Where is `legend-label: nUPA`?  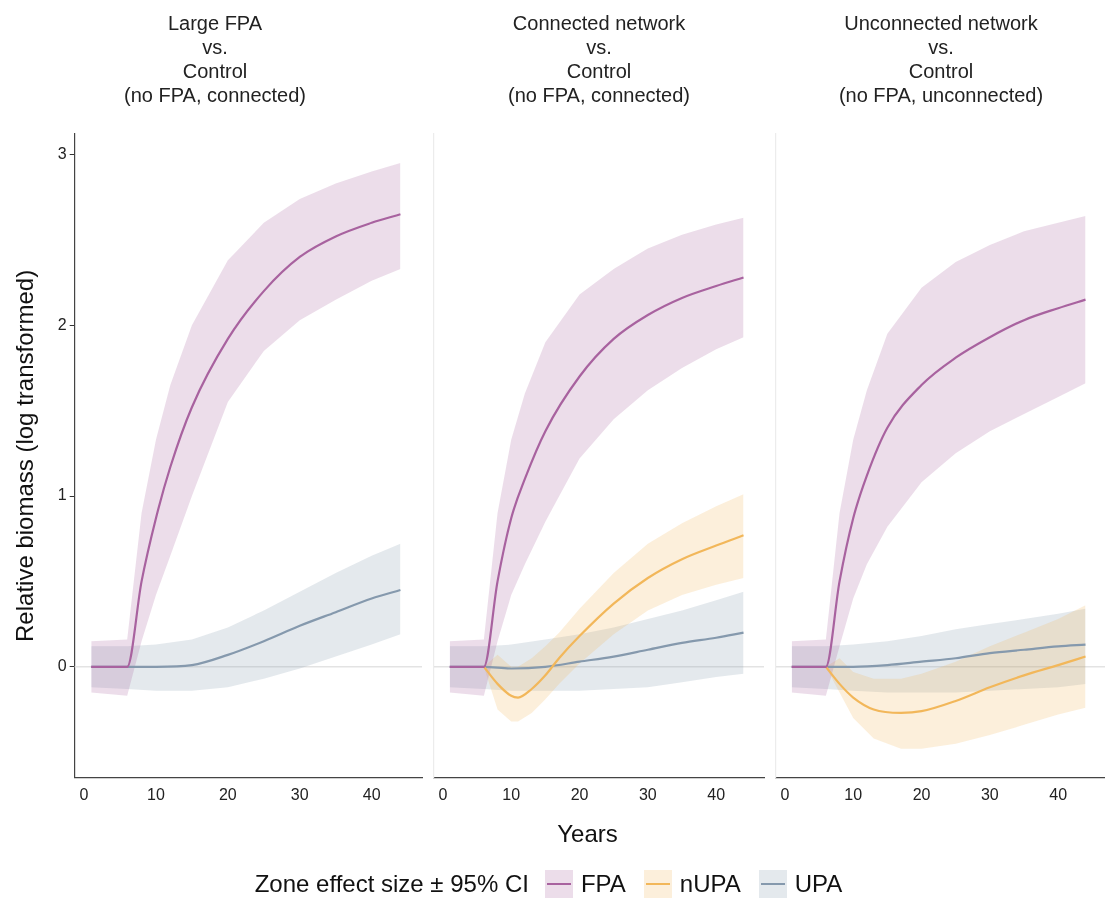 legend-label: nUPA is located at coordinates (710, 884).